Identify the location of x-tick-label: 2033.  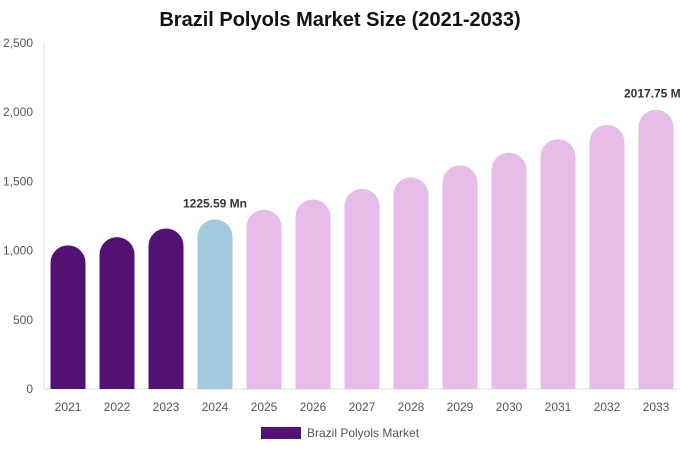
(656, 407).